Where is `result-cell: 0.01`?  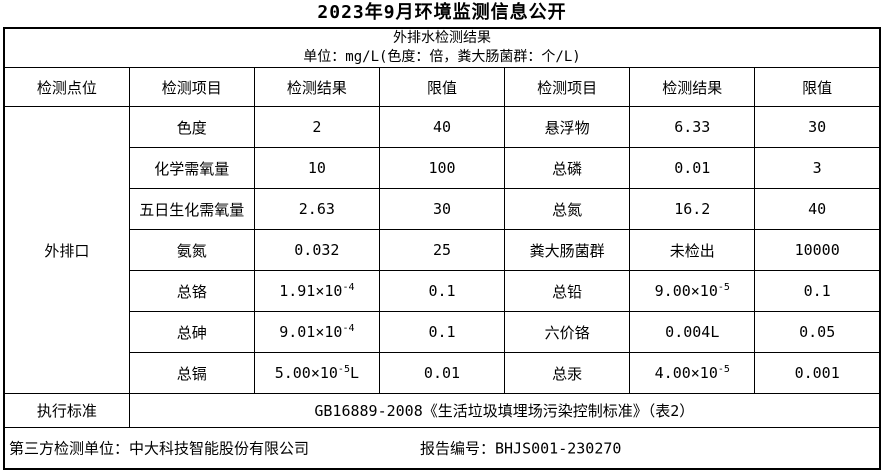
result-cell: 0.01 is located at coordinates (692, 168).